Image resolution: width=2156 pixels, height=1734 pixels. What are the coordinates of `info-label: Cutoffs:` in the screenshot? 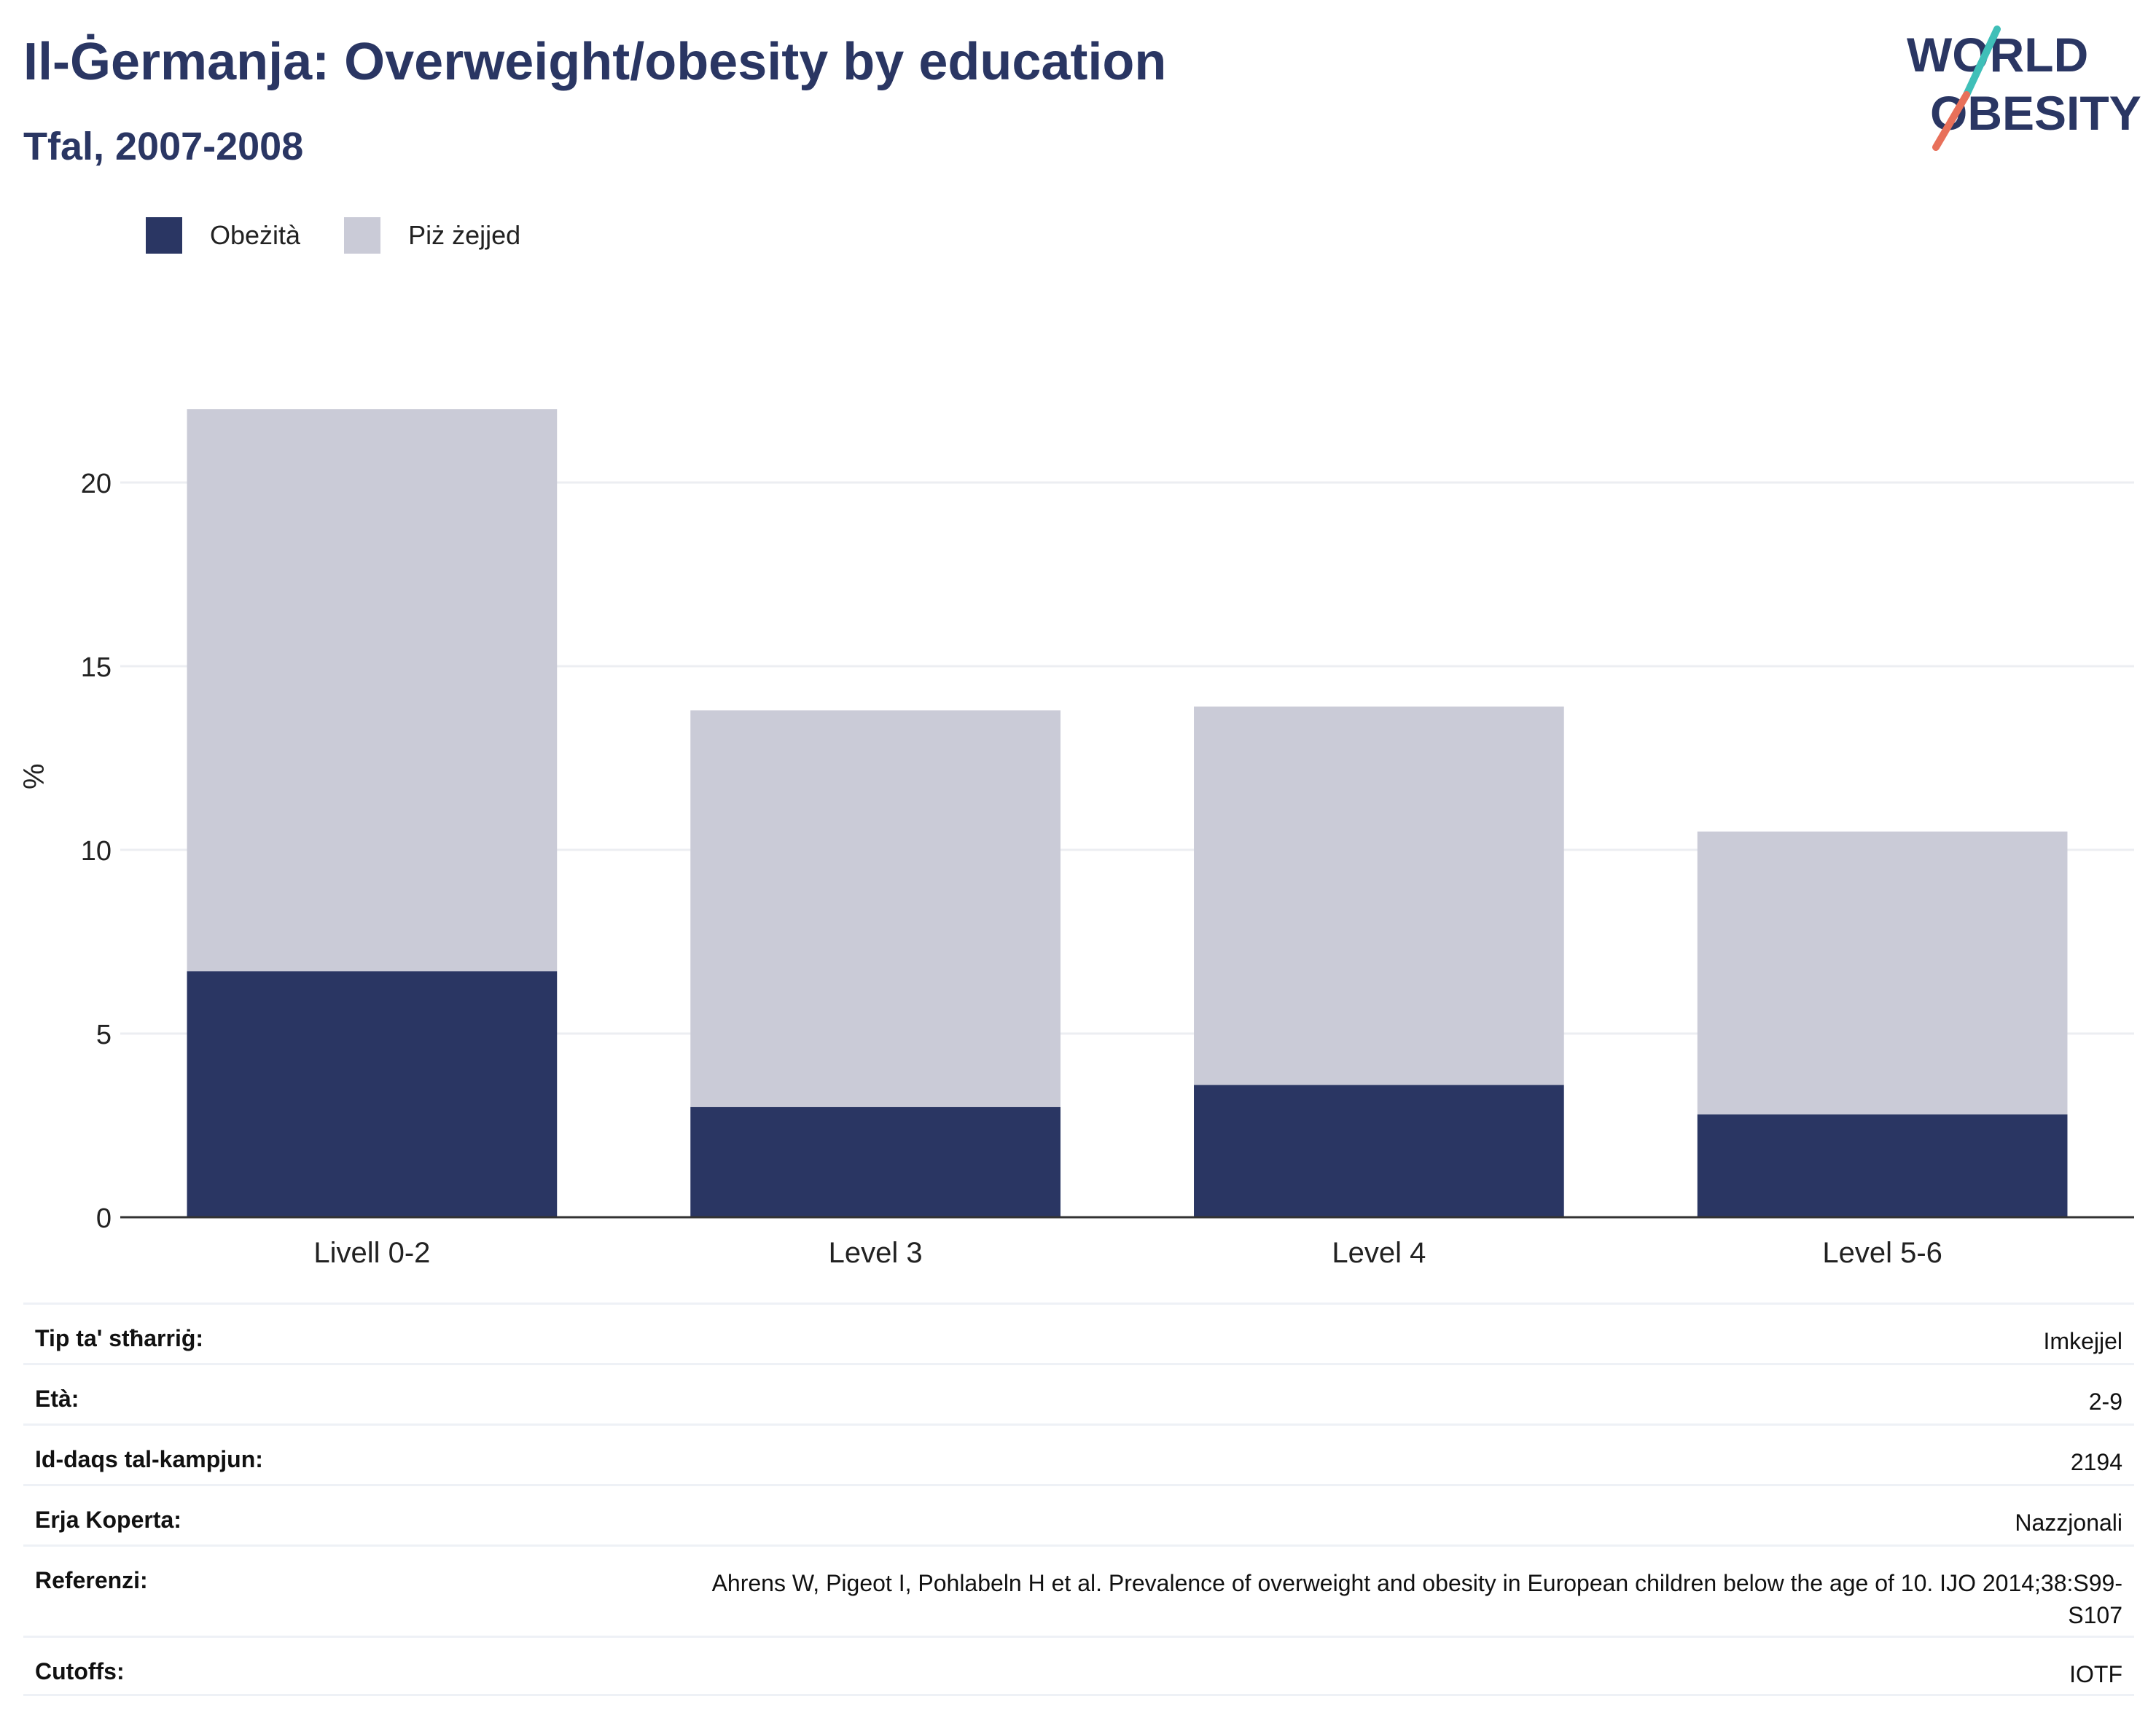 It's located at (80, 1671).